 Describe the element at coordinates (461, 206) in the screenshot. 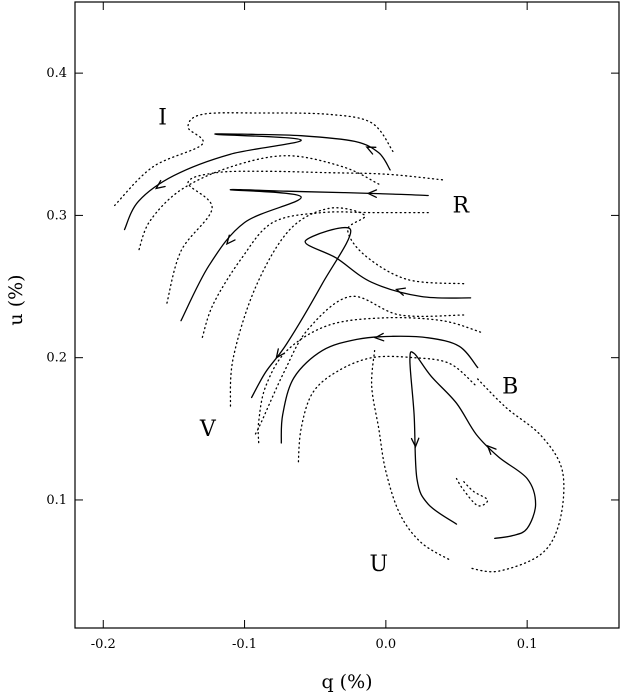

I see `label-r: R` at that location.